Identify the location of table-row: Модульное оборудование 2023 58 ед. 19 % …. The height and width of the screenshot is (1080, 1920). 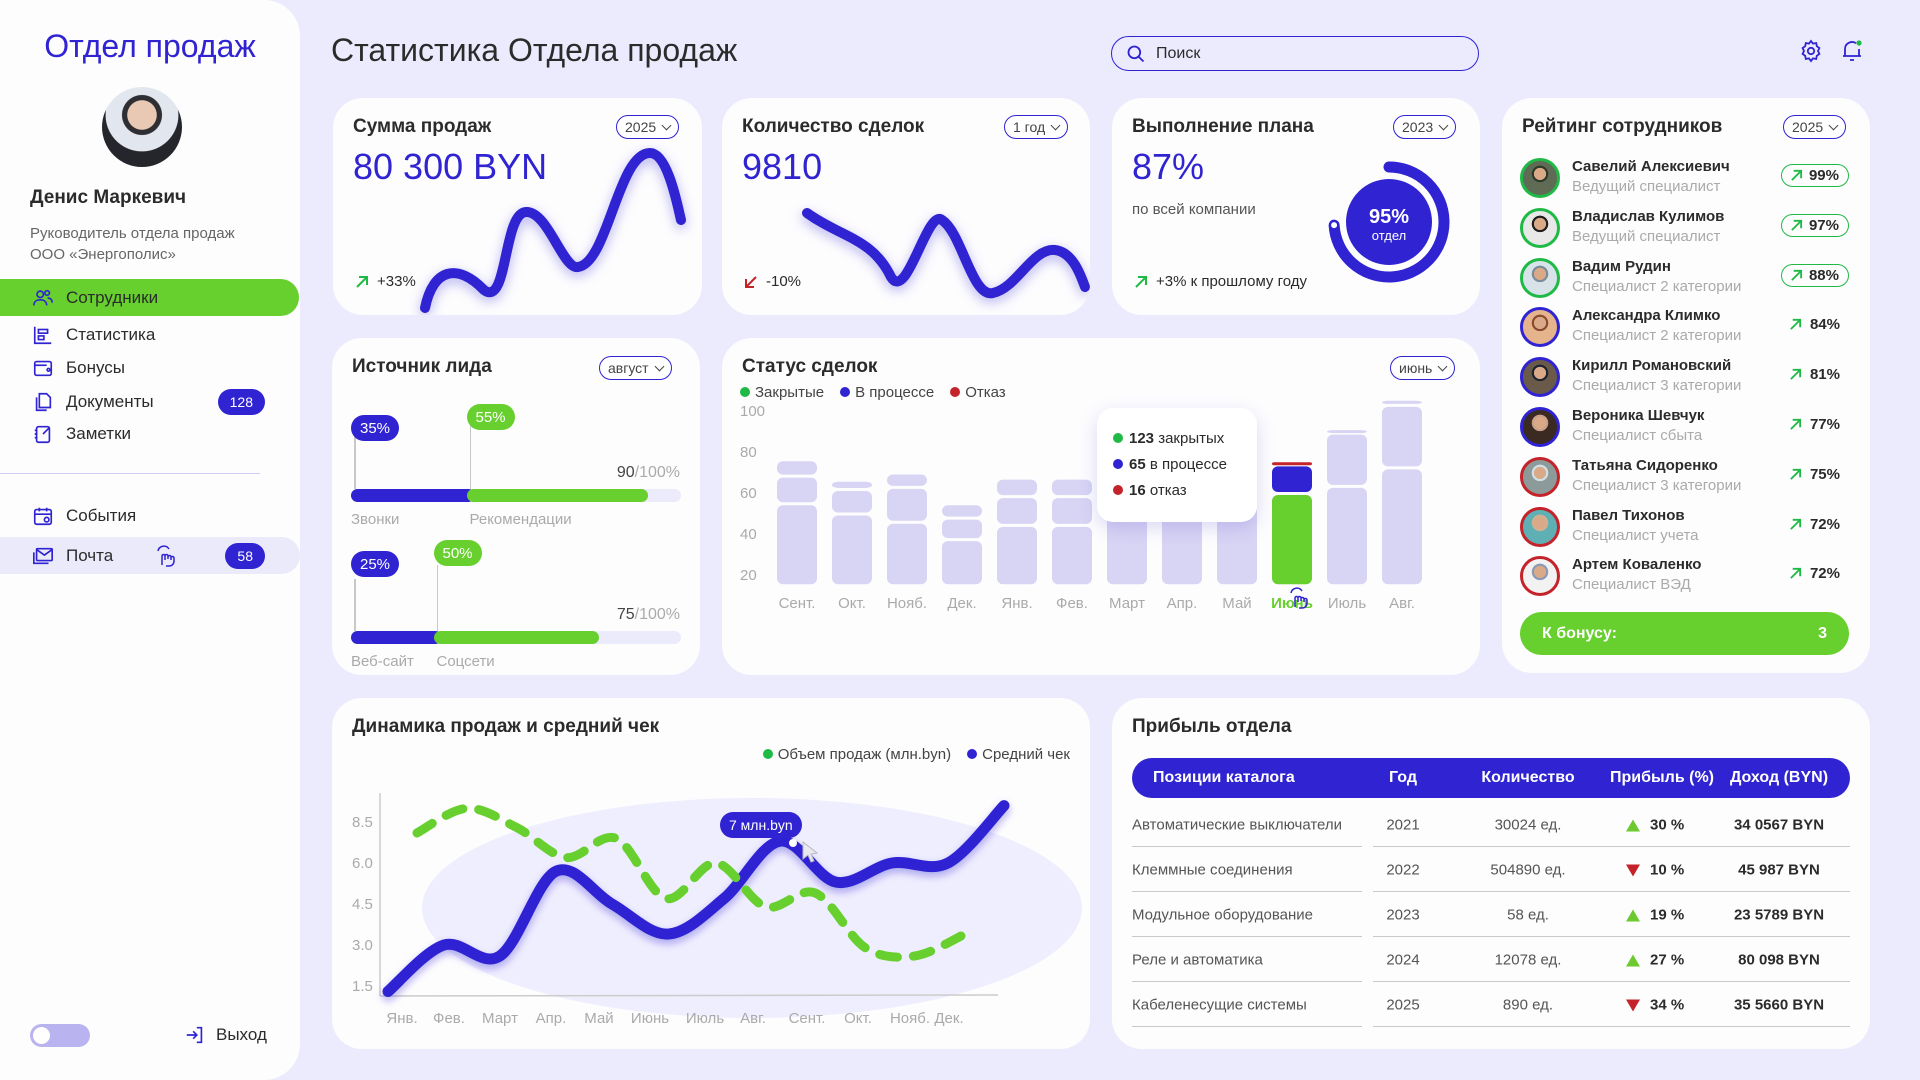
(1491, 914).